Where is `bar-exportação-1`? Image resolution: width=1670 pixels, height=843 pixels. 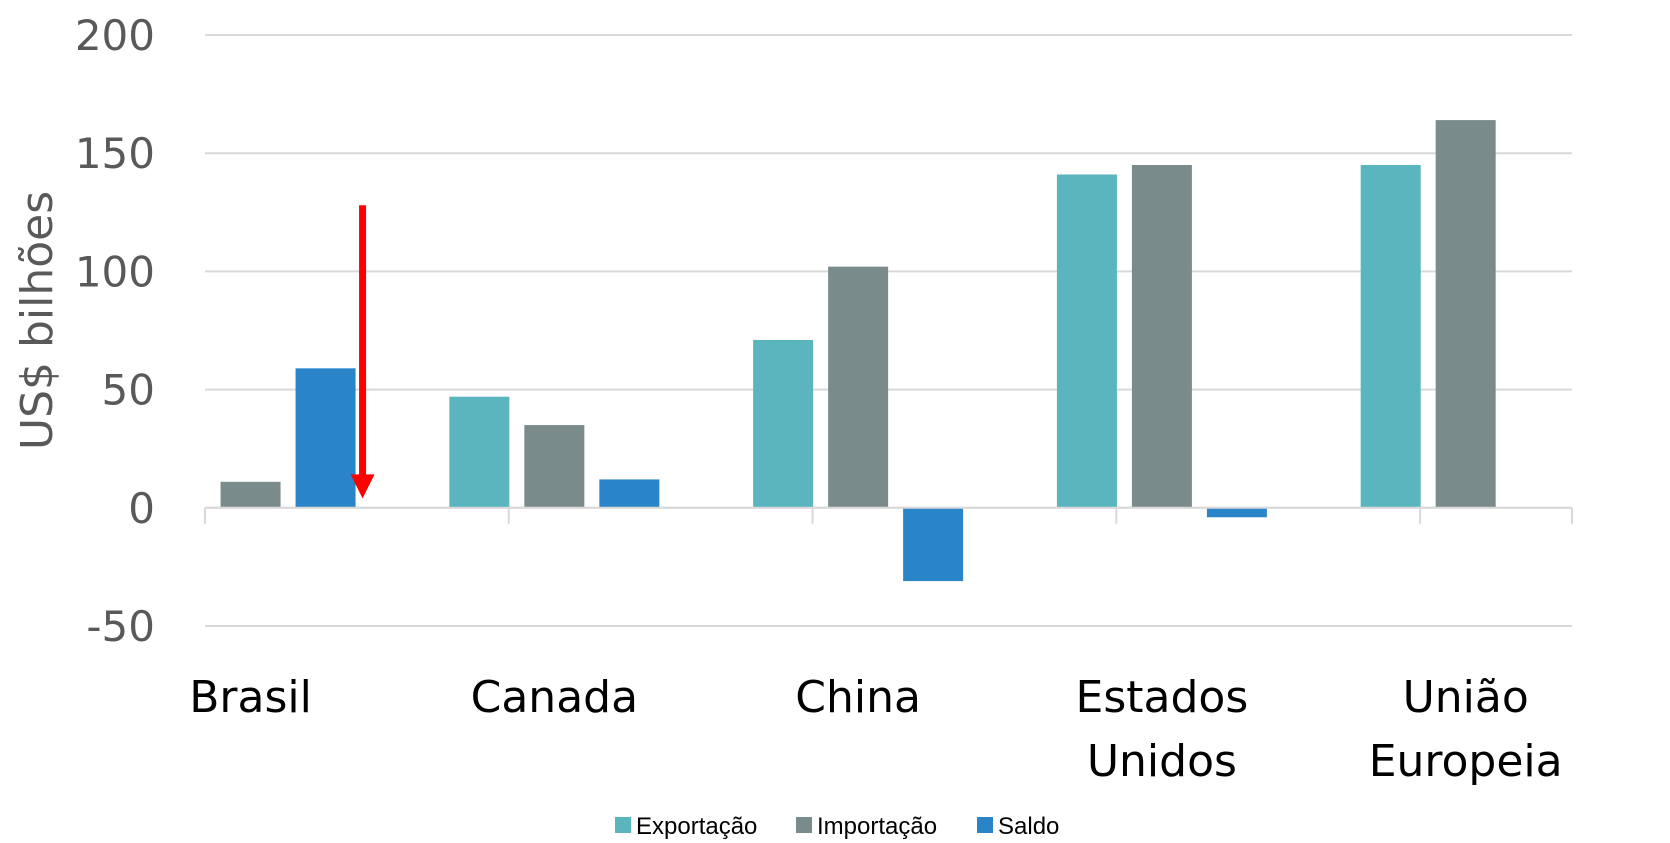
bar-exportação-1 is located at coordinates (479, 452).